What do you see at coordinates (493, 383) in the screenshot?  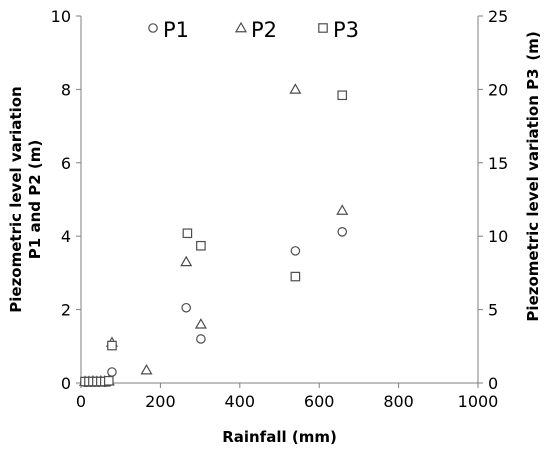 I see `right-y-tick-label: 0` at bounding box center [493, 383].